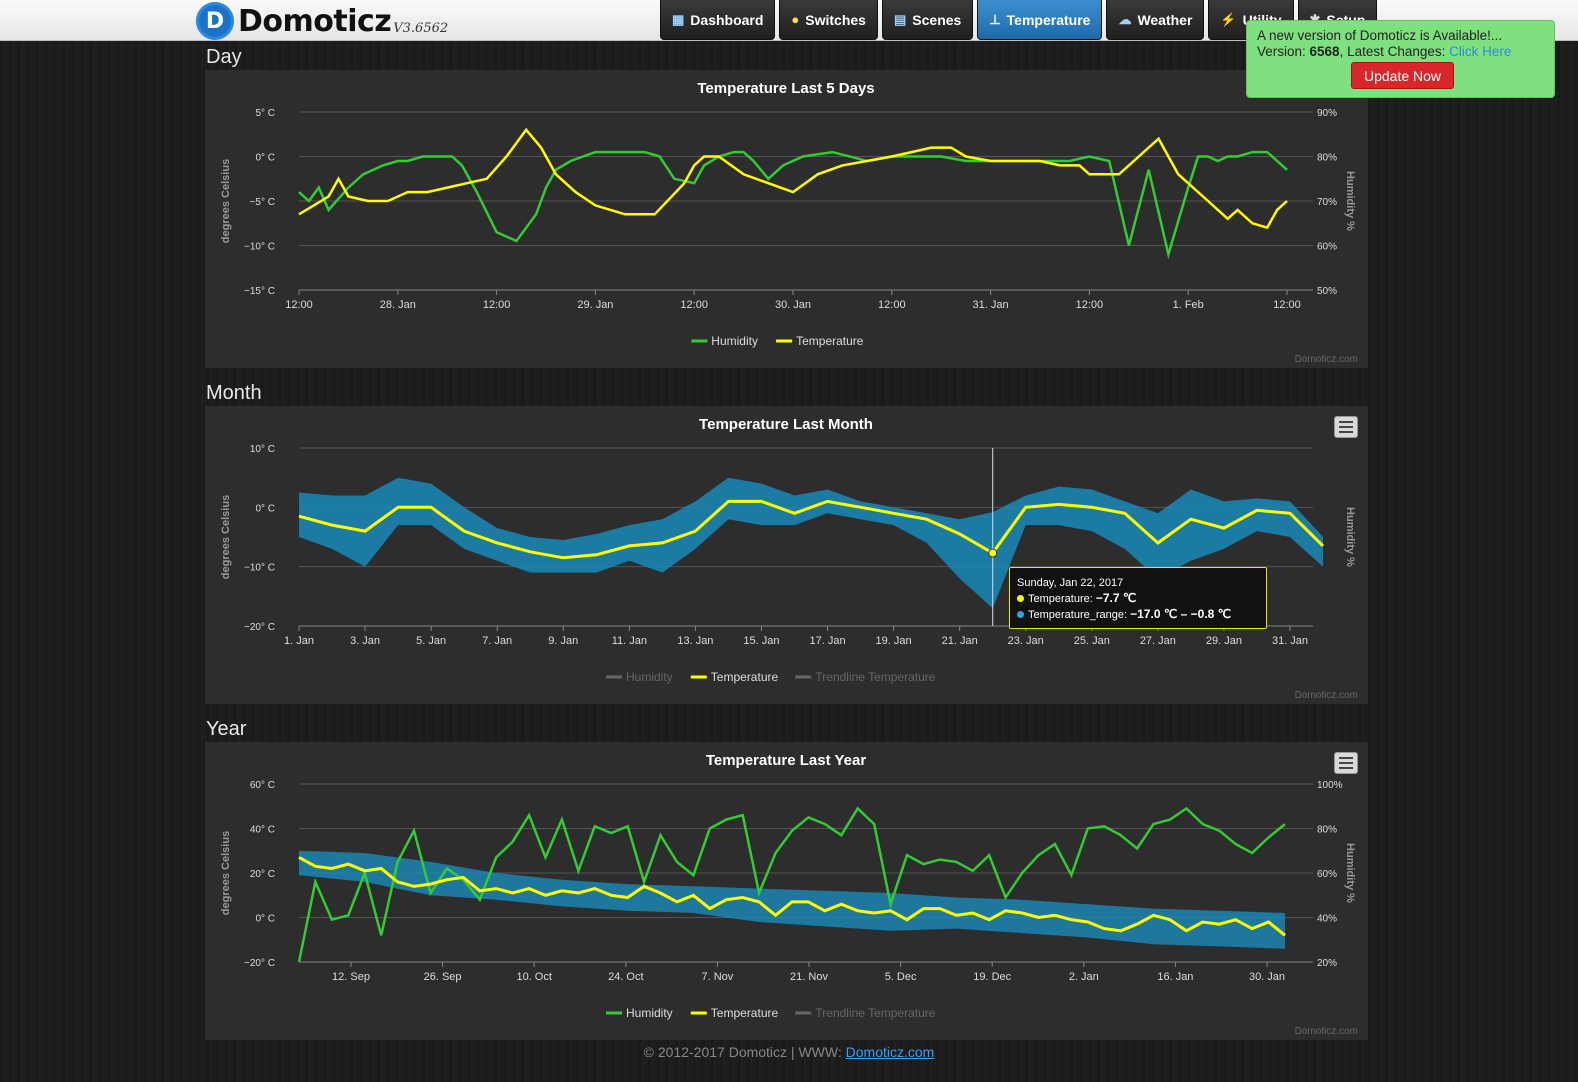 This screenshot has width=1578, height=1082. What do you see at coordinates (262, 785) in the screenshot?
I see `y-tick-label: 60° C` at bounding box center [262, 785].